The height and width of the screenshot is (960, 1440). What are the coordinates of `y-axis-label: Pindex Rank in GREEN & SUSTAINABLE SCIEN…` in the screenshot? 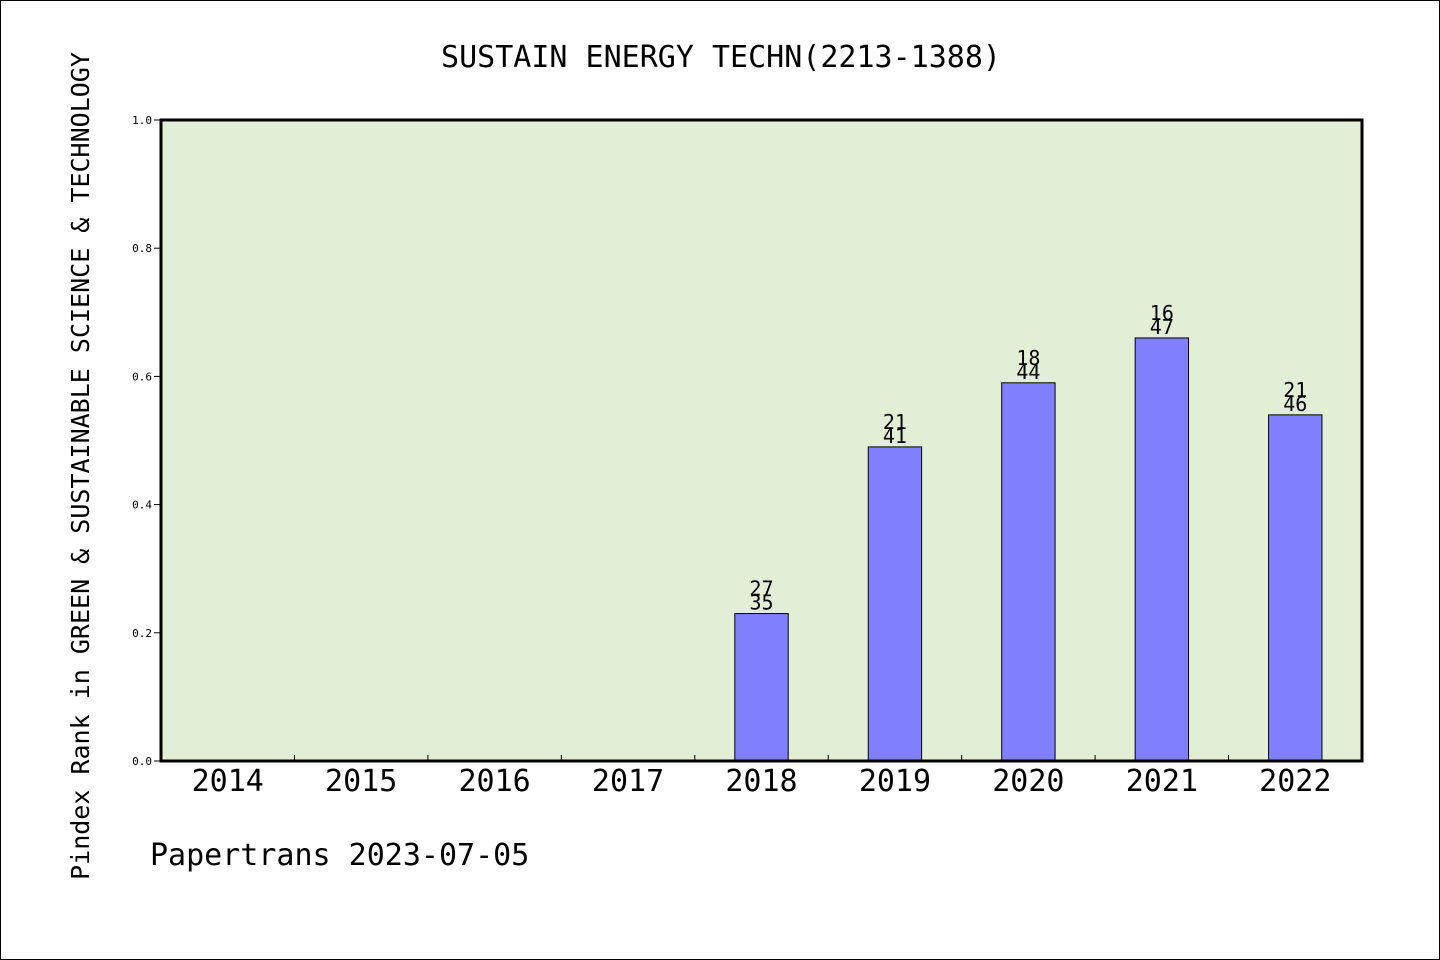 It's located at (80, 466).